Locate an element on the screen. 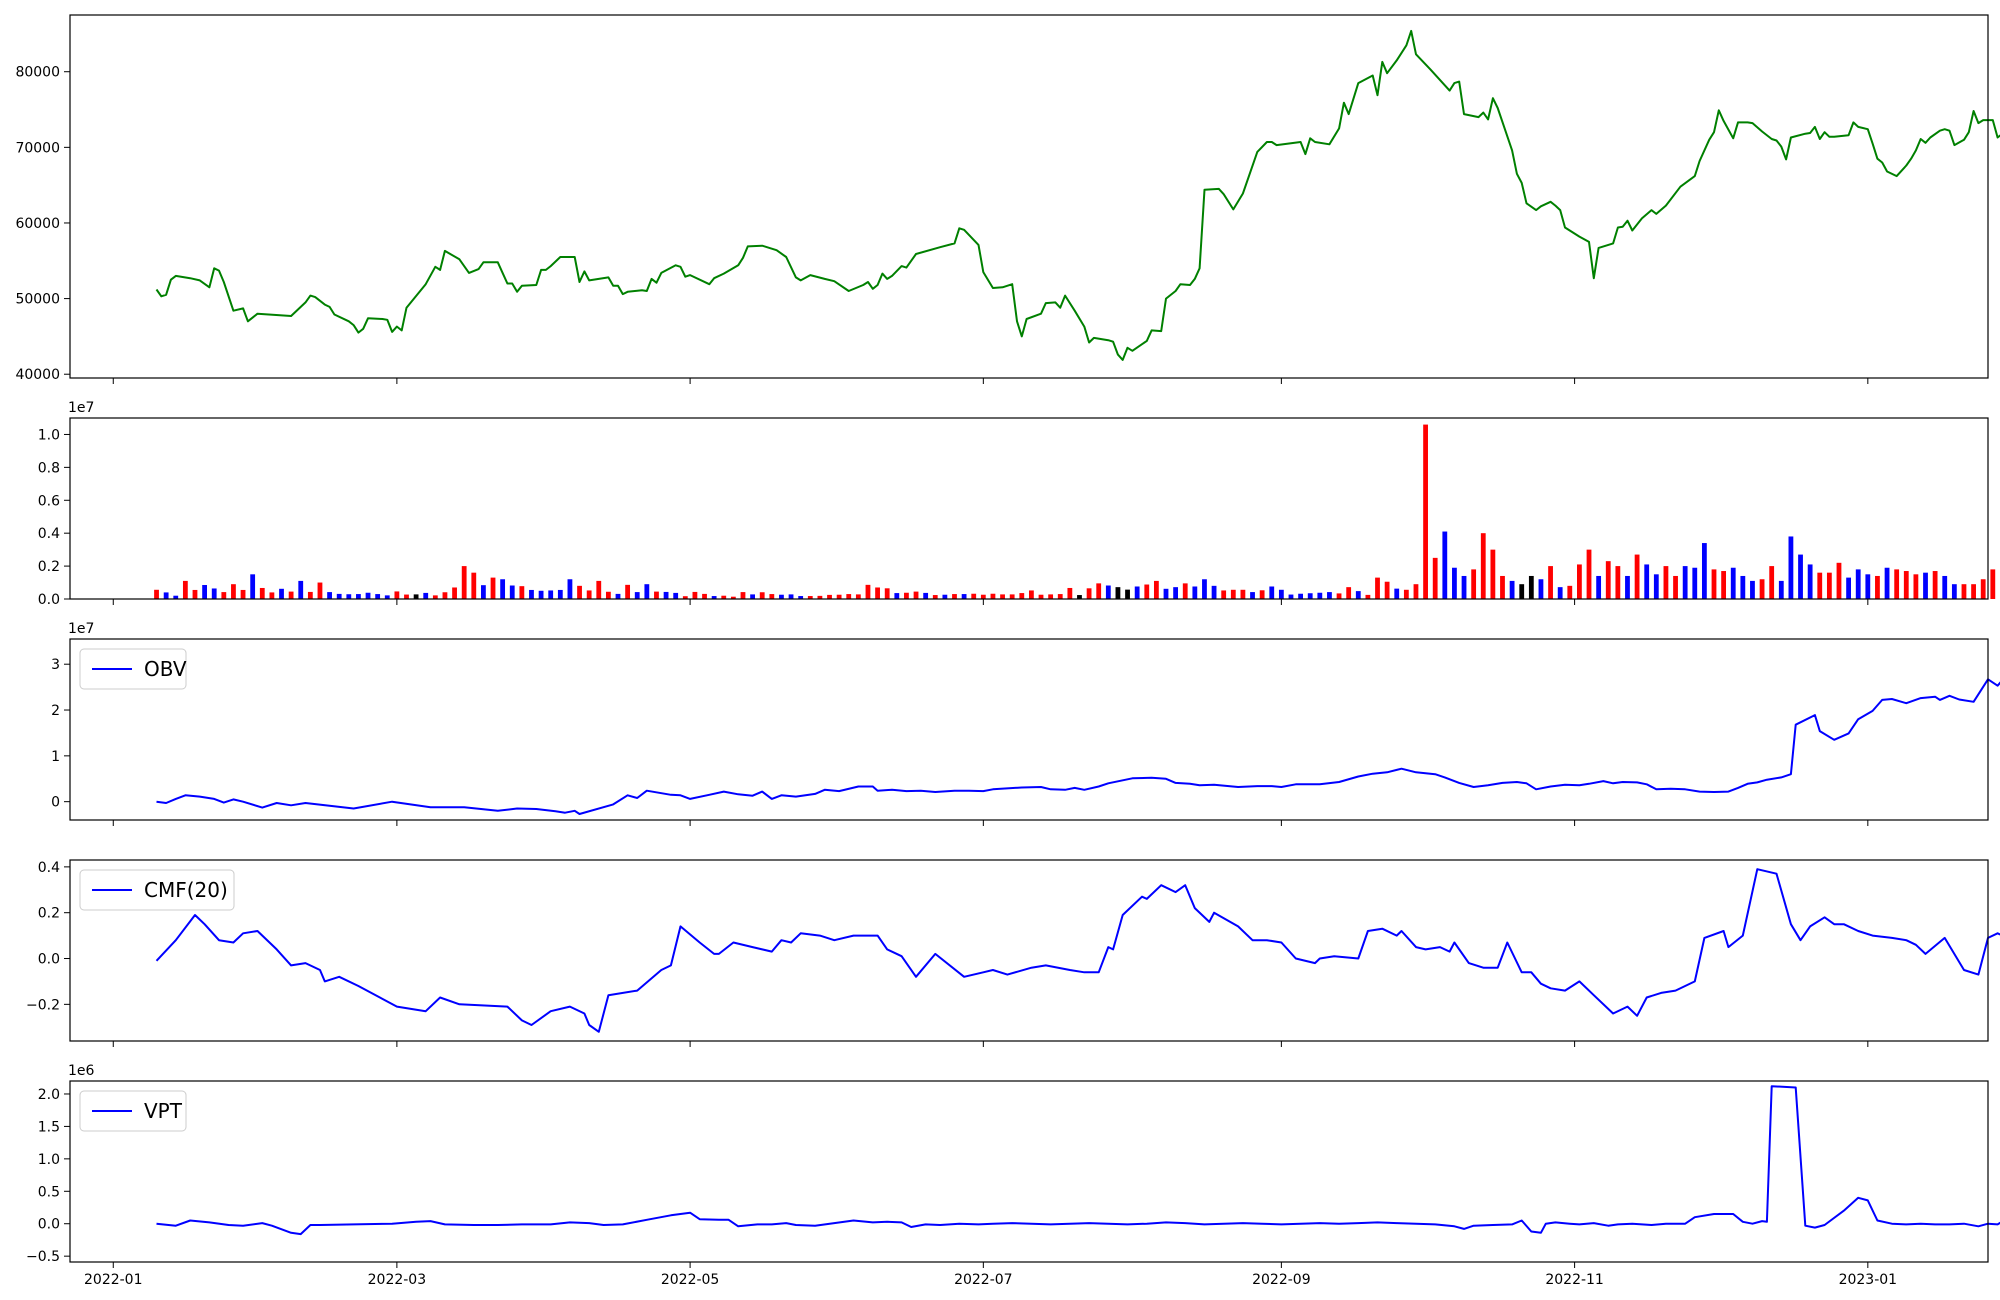  y-tick-label: 0.8 is located at coordinates (49, 468).